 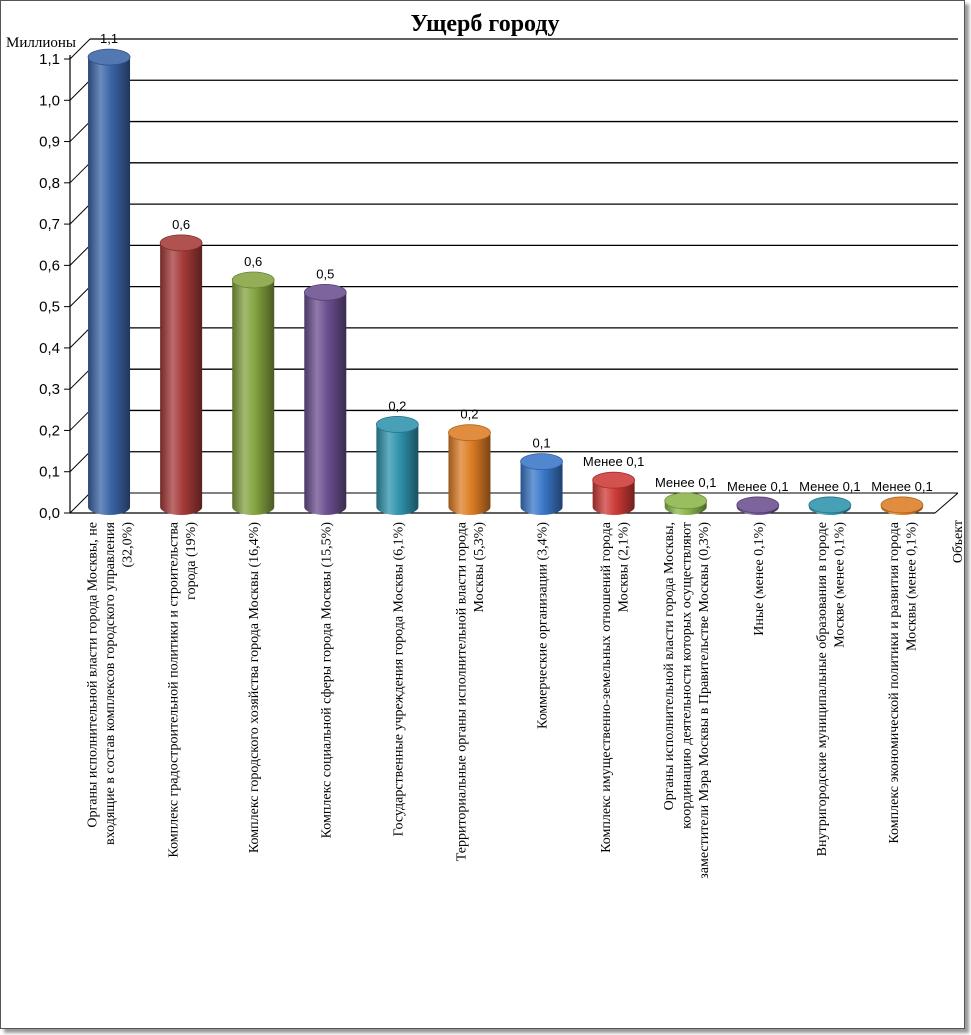 I want to click on y-tick-label: 0,9, so click(x=49, y=142).